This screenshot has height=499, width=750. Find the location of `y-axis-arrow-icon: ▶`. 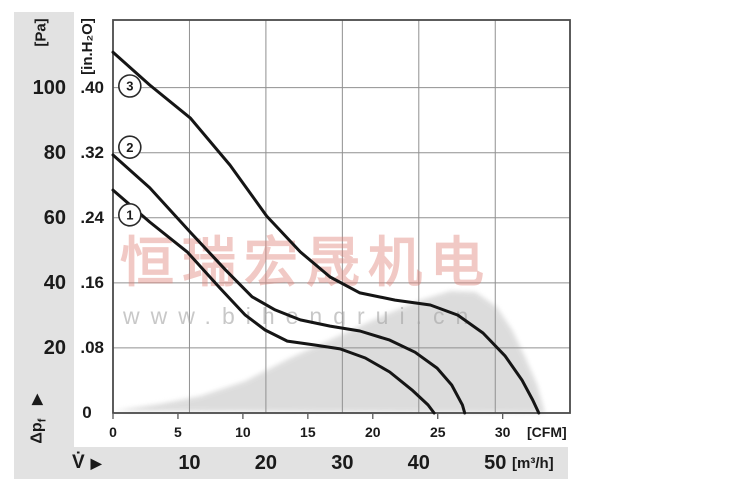

y-axis-arrow-icon: ▶ is located at coordinates (35, 399).